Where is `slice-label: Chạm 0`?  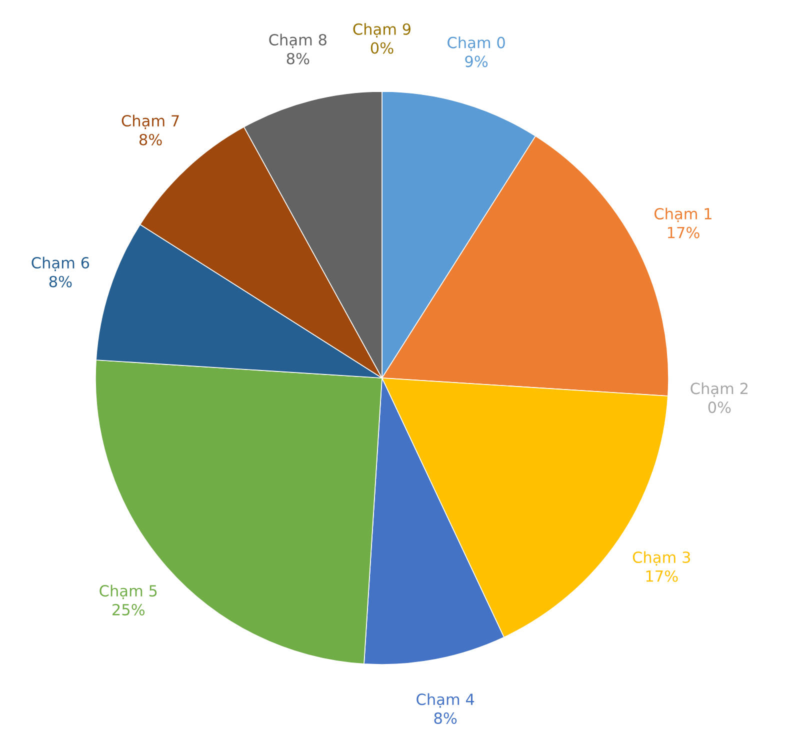 slice-label: Chạm 0 is located at coordinates (476, 43).